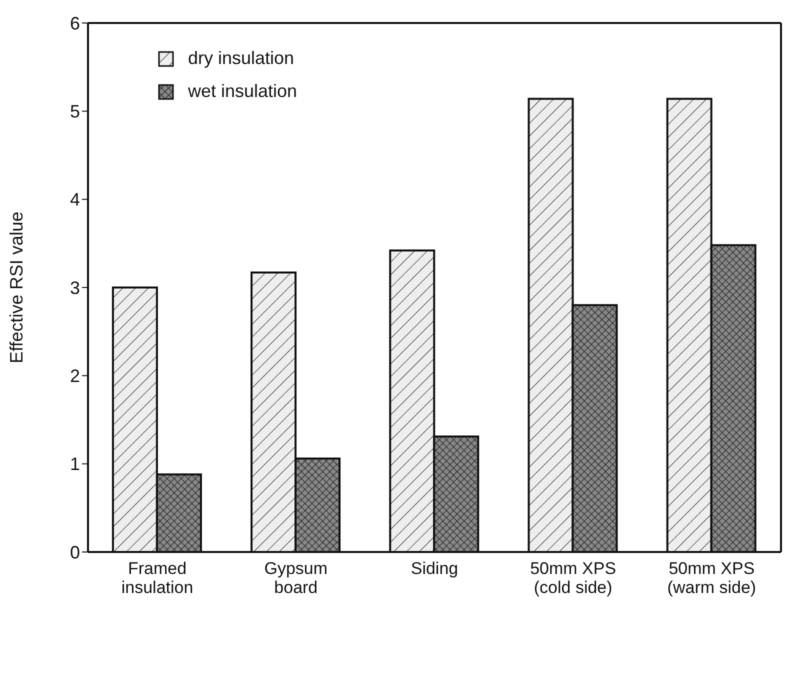 This screenshot has width=796, height=696. I want to click on y-tick-label: 4, so click(75, 200).